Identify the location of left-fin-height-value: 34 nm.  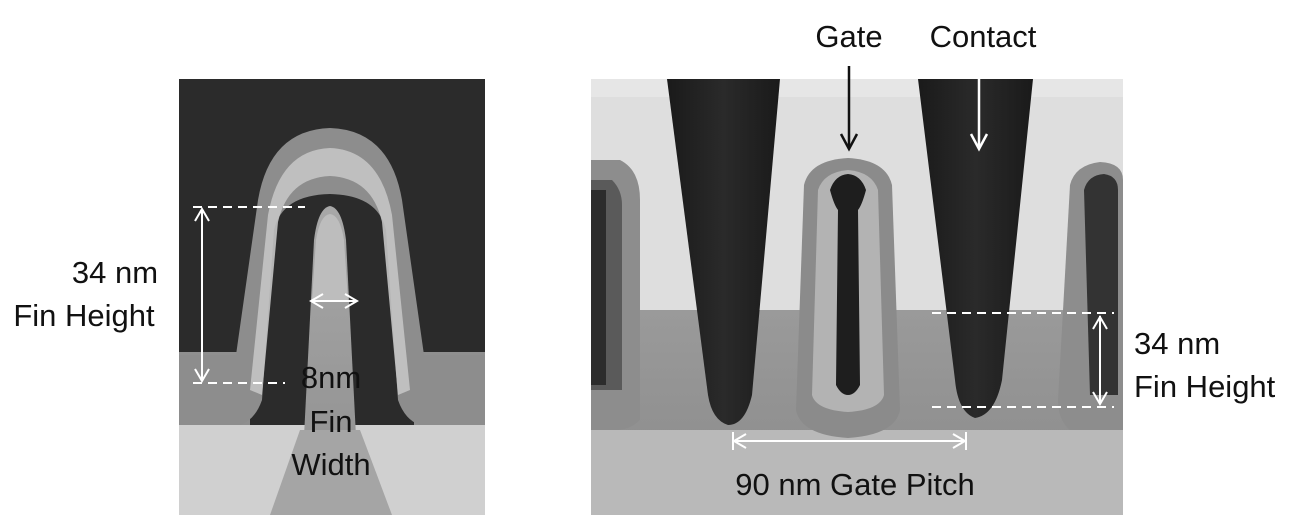
(115, 272).